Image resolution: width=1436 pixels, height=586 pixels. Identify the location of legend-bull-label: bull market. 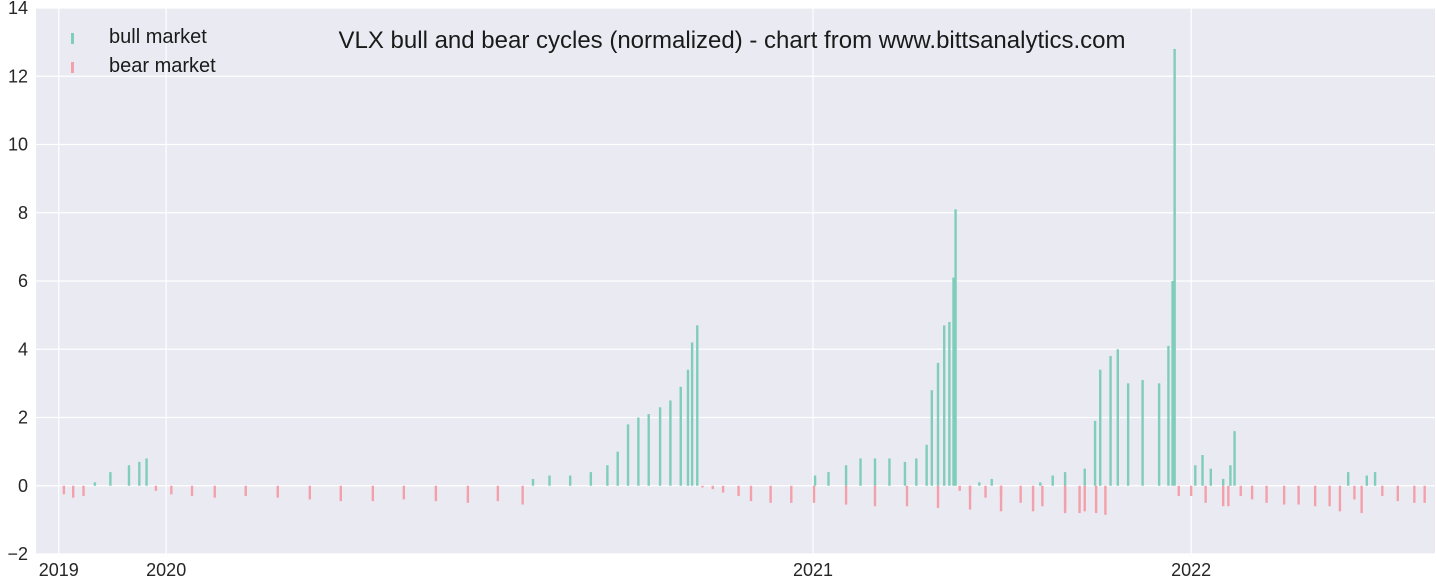
(158, 37).